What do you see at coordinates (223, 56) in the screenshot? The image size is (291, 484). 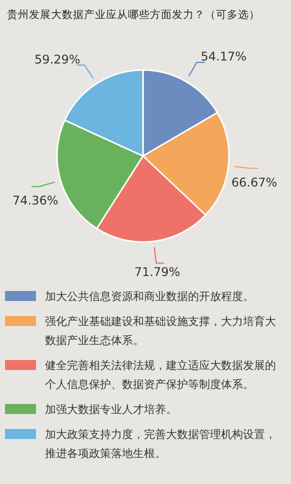 I see `data-label: 54.17%` at bounding box center [223, 56].